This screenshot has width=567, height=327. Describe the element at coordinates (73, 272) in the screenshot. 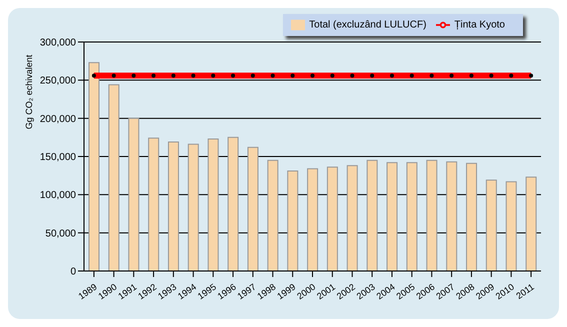

I see `y-tick-label: 0` at that location.